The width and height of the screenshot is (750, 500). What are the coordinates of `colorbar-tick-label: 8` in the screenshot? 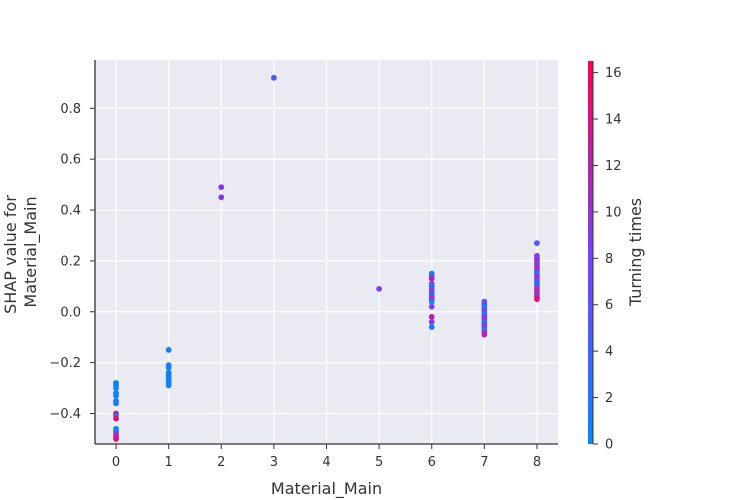 It's located at (609, 259).